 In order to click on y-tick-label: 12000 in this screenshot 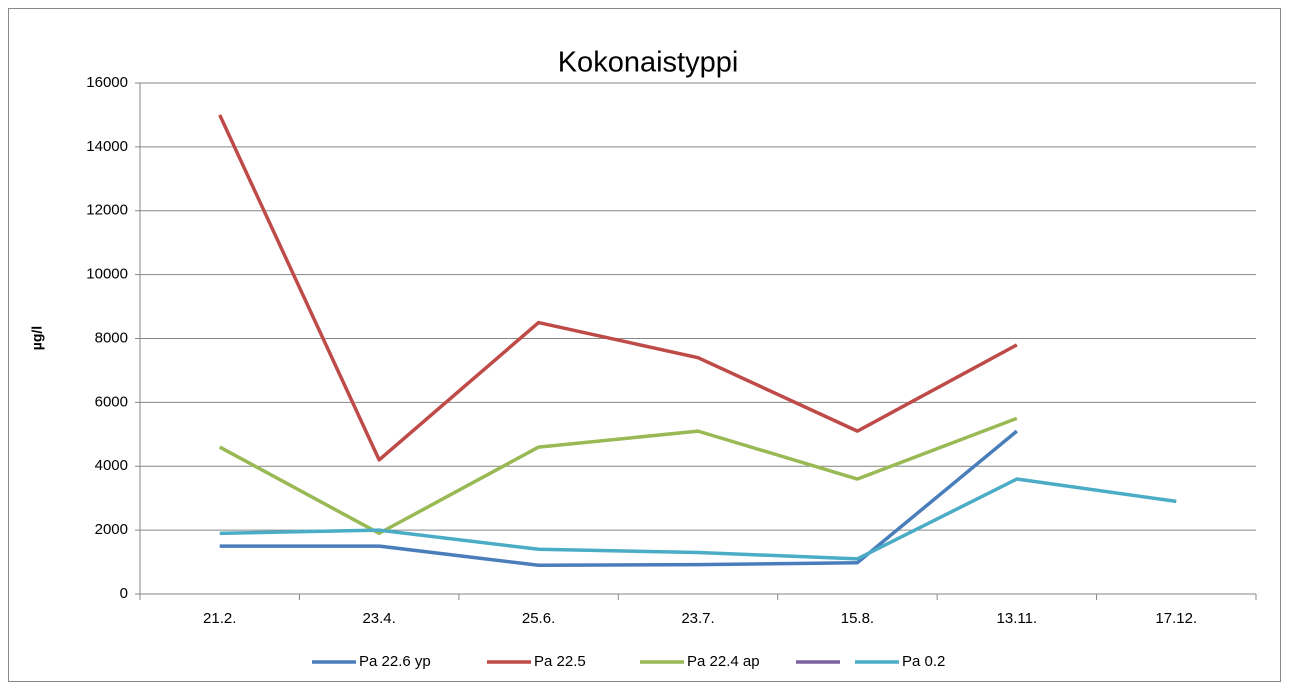, I will do `click(107, 210)`.